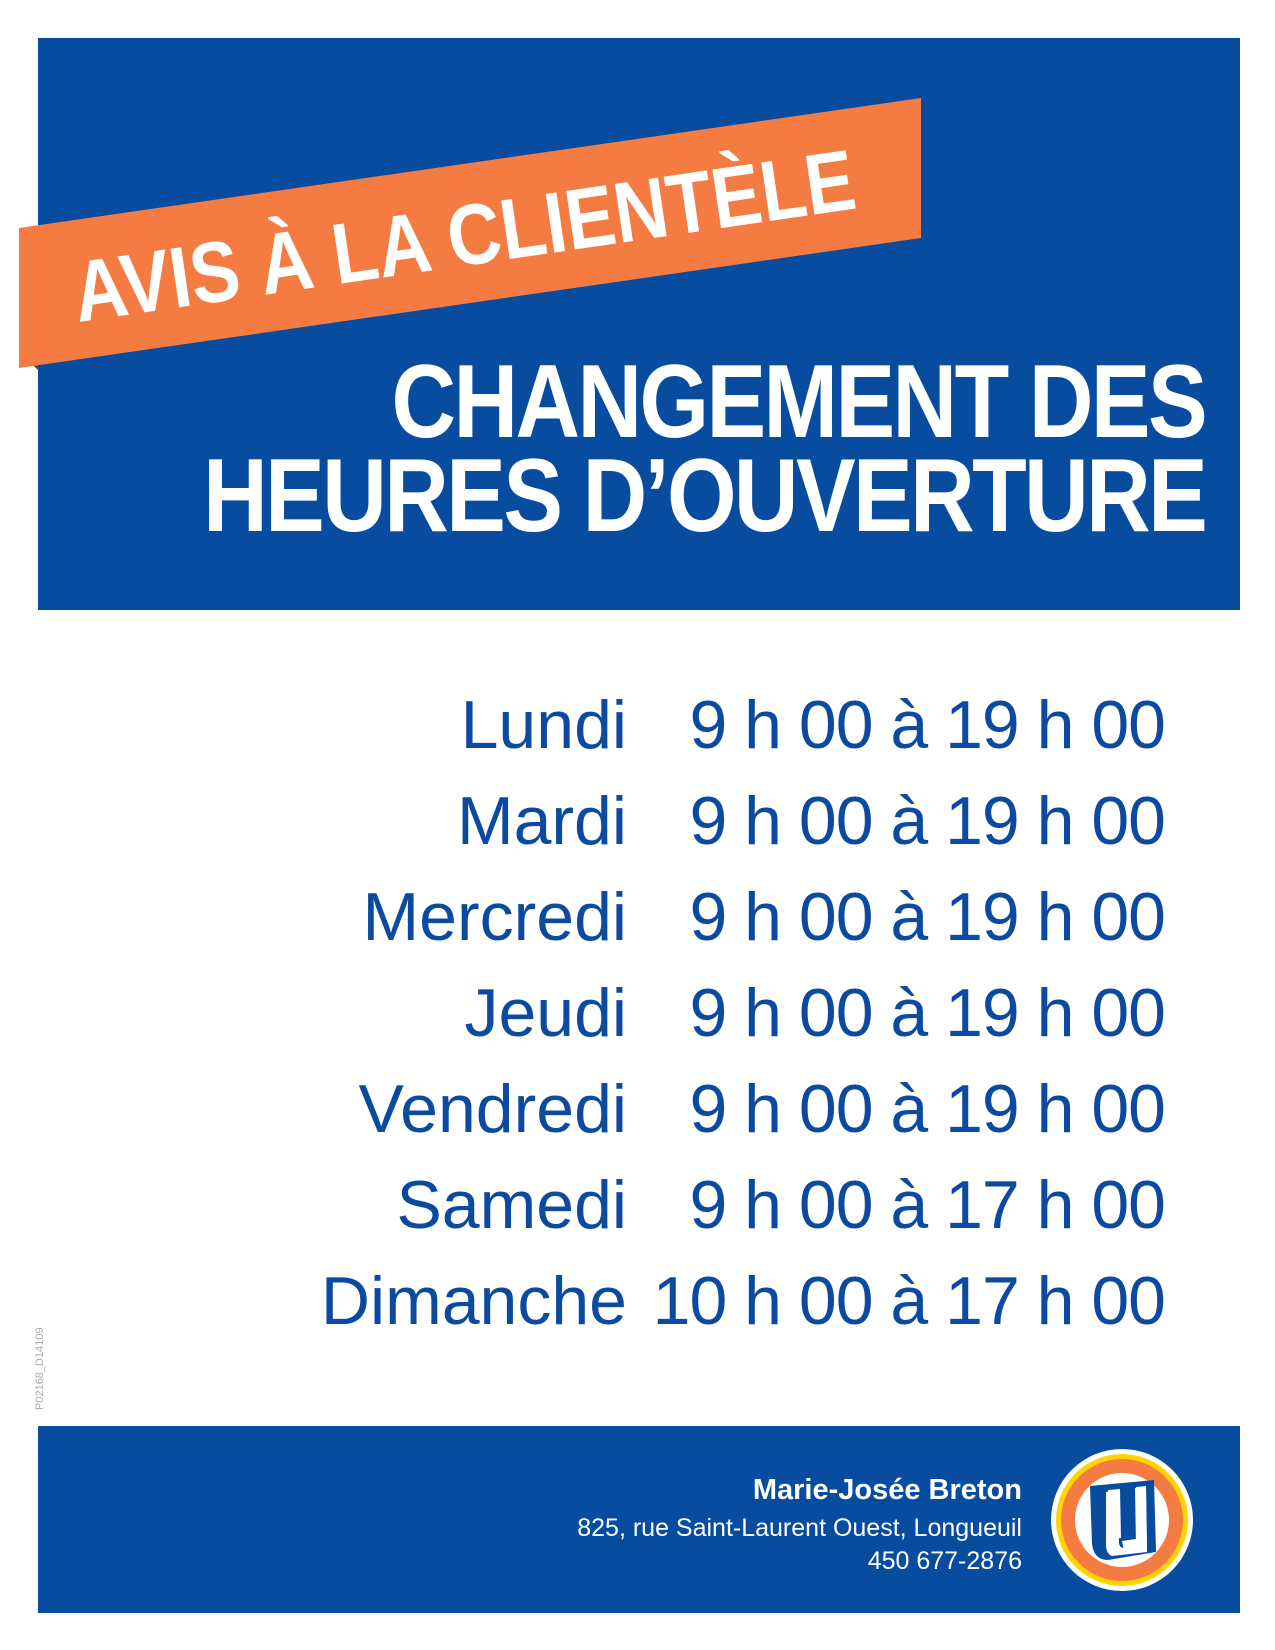  Describe the element at coordinates (495, 917) in the screenshot. I see `day-label: Mercredi` at that location.